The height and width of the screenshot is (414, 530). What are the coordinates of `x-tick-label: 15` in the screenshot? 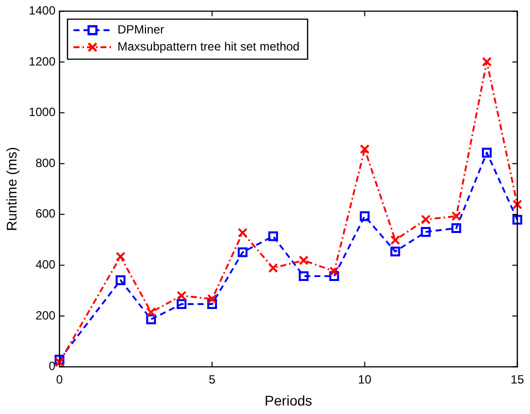 It's located at (517, 379).